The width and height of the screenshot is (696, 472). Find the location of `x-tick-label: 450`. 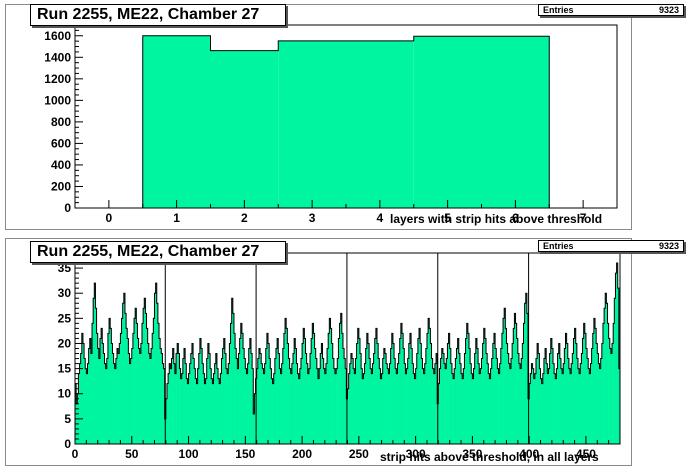

x-tick-label: 450 is located at coordinates (586, 454).